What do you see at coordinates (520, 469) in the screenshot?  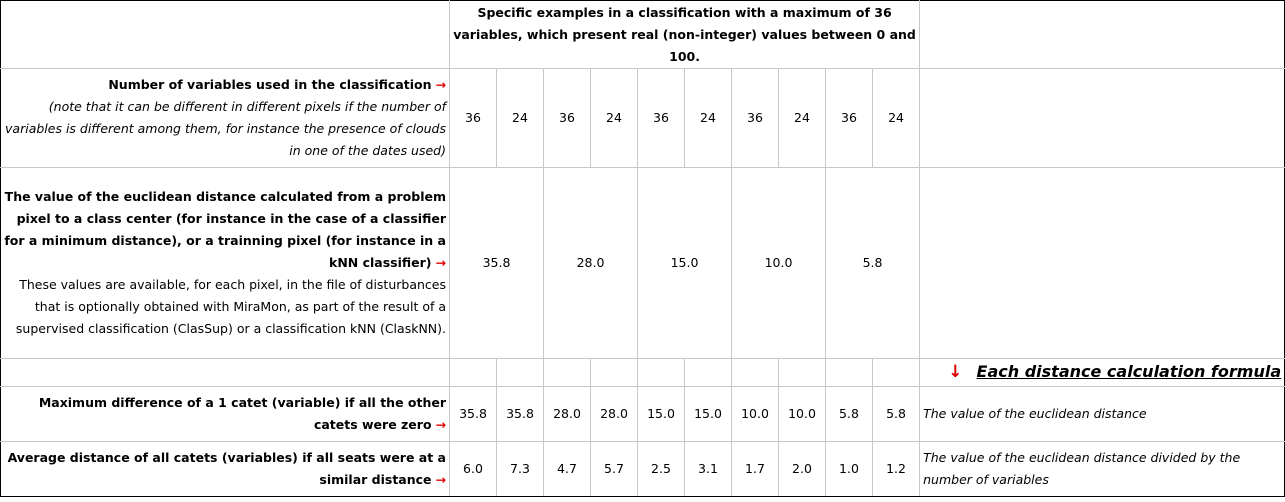 I see `average-value: 7.3` at bounding box center [520, 469].